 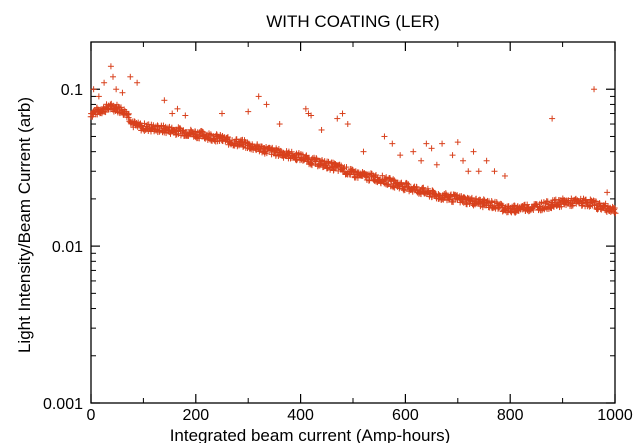 I want to click on y-tick-label: 0.001, so click(x=63, y=404).